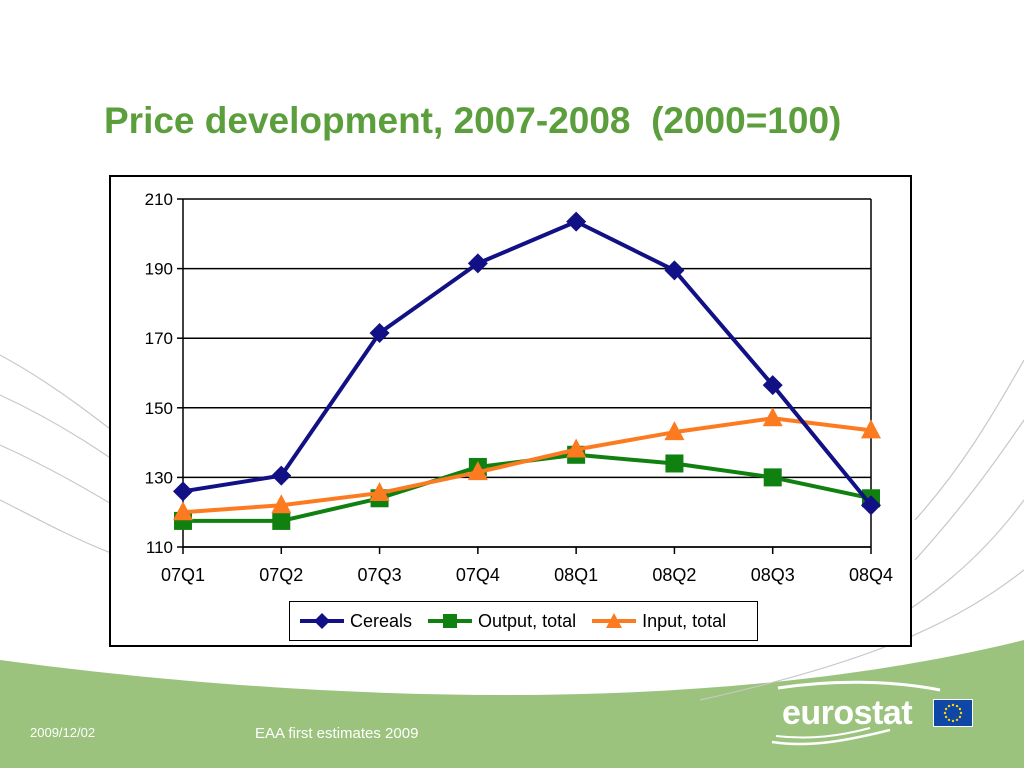 The width and height of the screenshot is (1024, 768). I want to click on legend-label-cereals: Cereals, so click(381, 620).